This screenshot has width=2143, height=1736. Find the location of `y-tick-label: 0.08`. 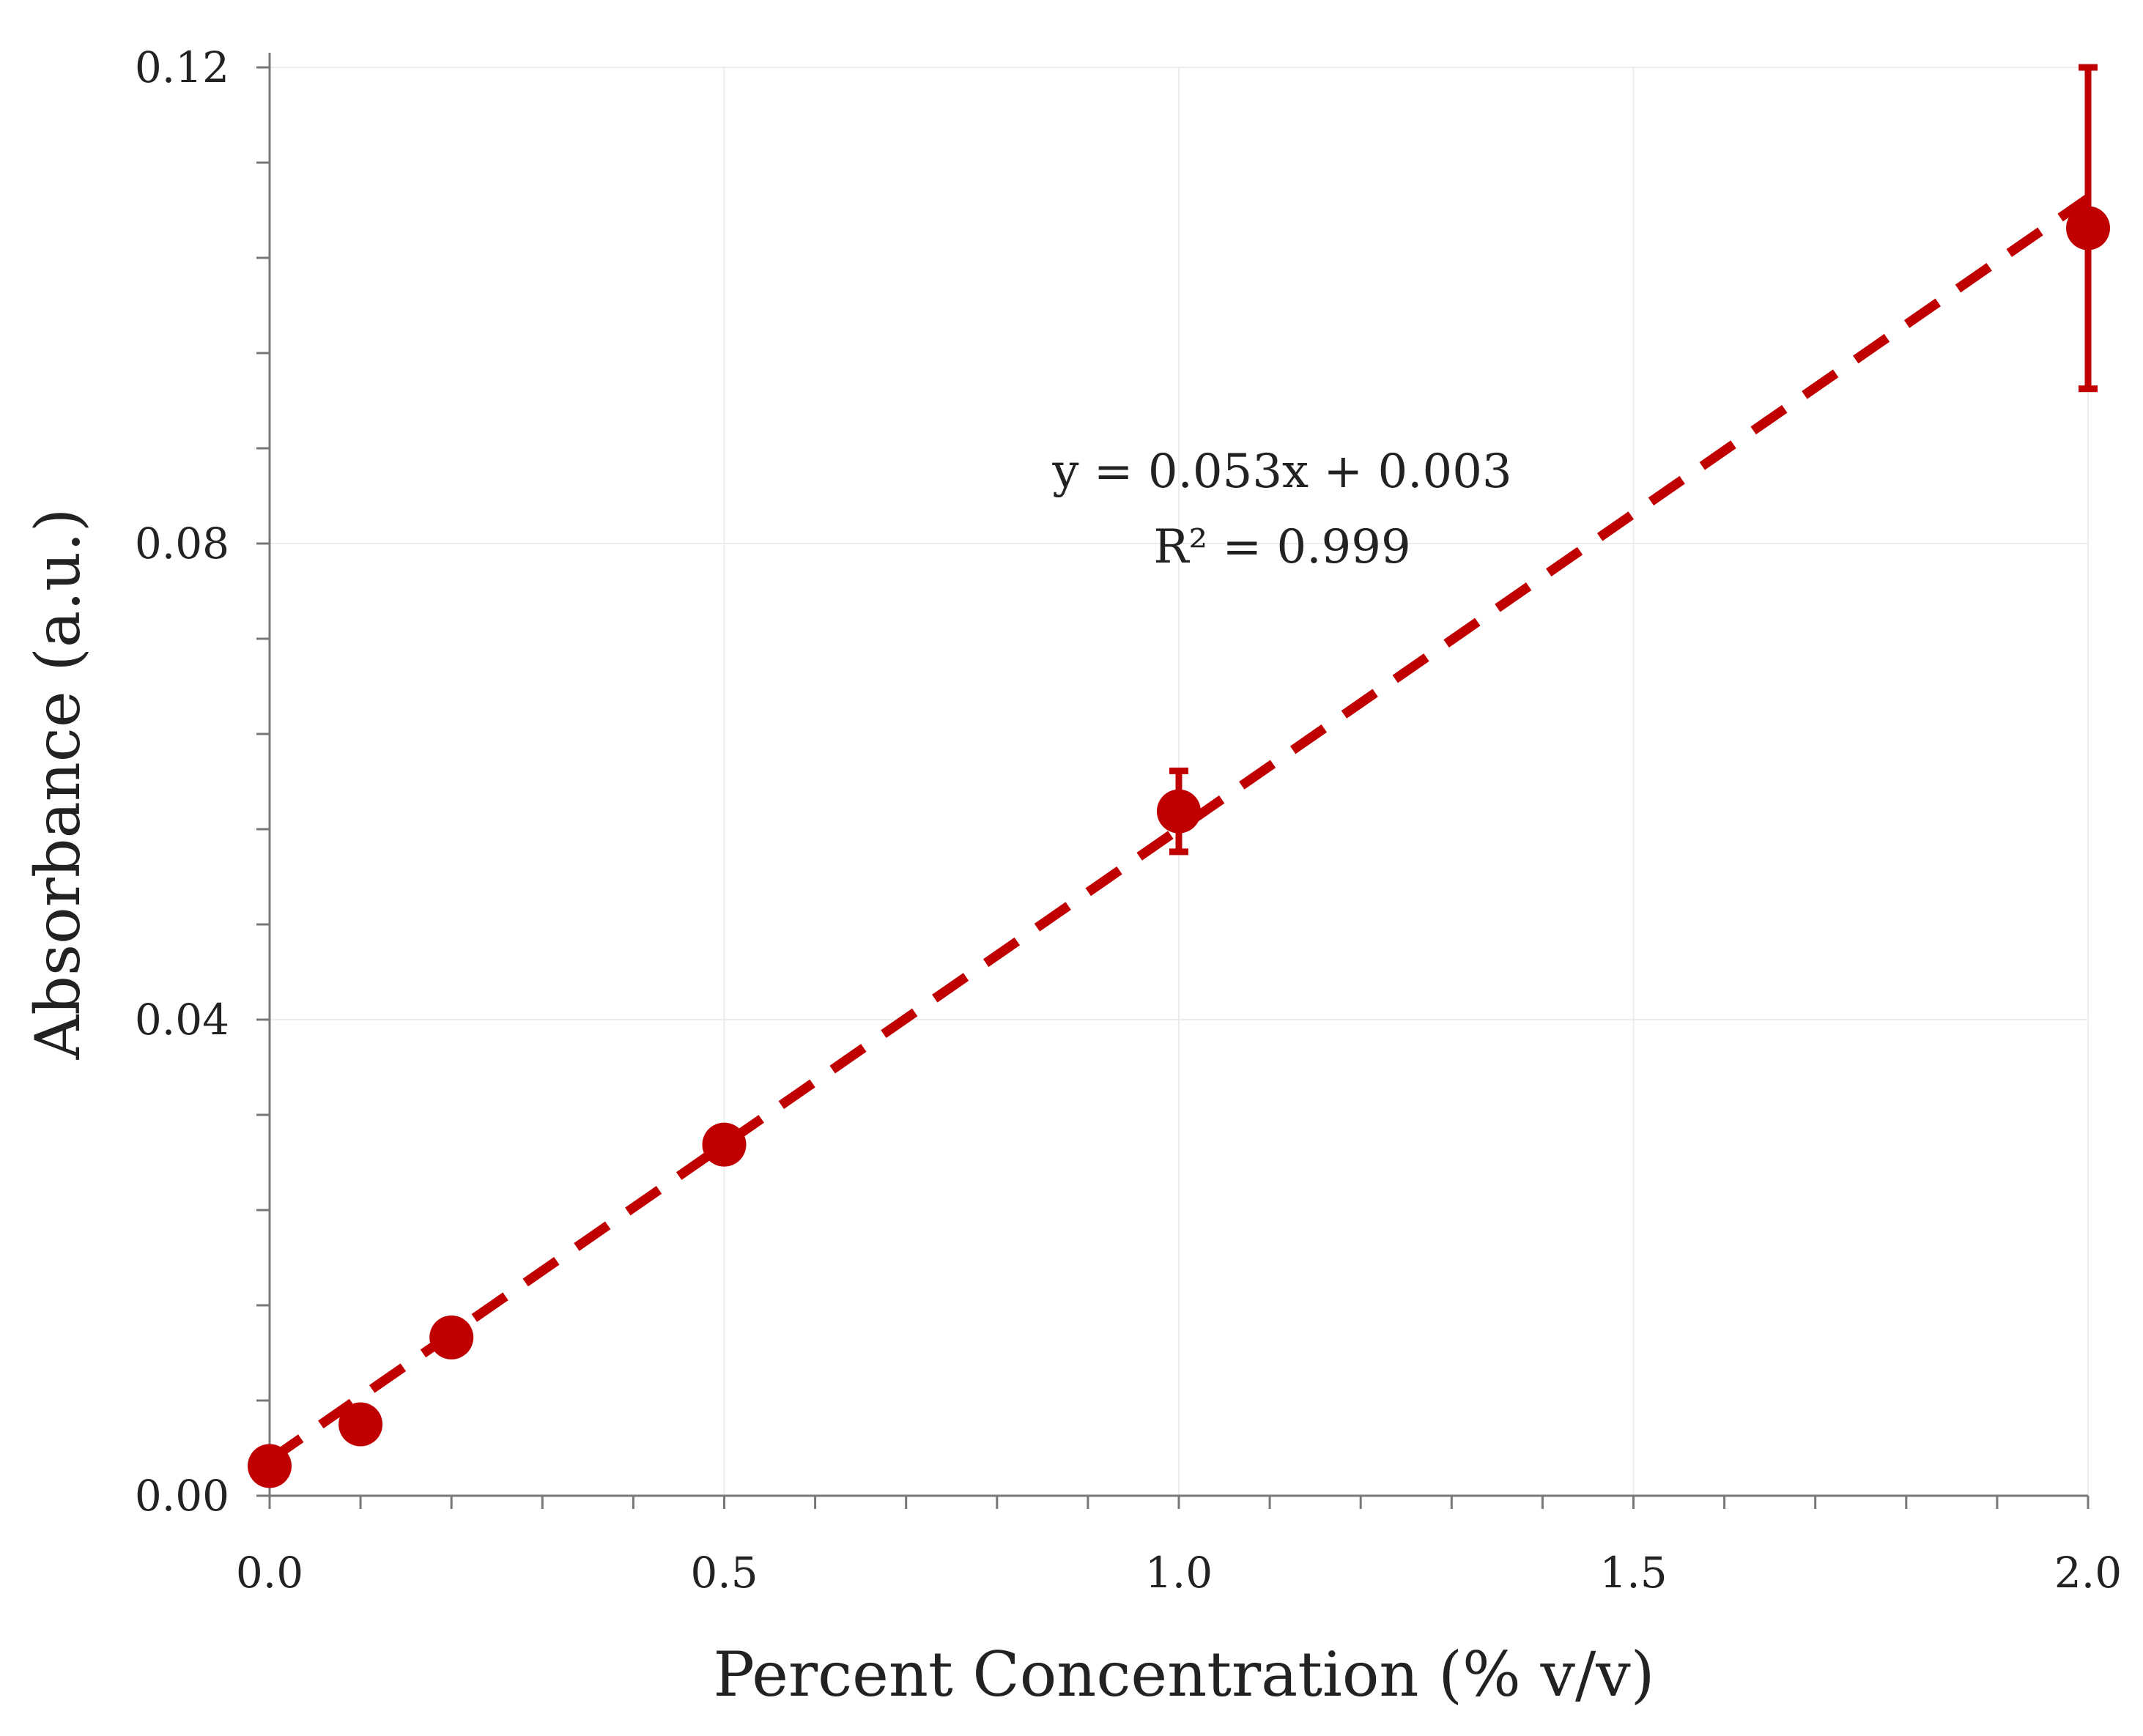

y-tick-label: 0.08 is located at coordinates (182, 543).